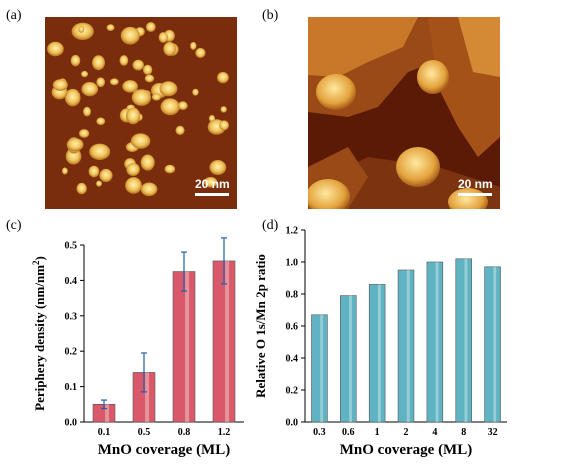  Describe the element at coordinates (212, 194) in the screenshot. I see `scale-bar-a` at that location.